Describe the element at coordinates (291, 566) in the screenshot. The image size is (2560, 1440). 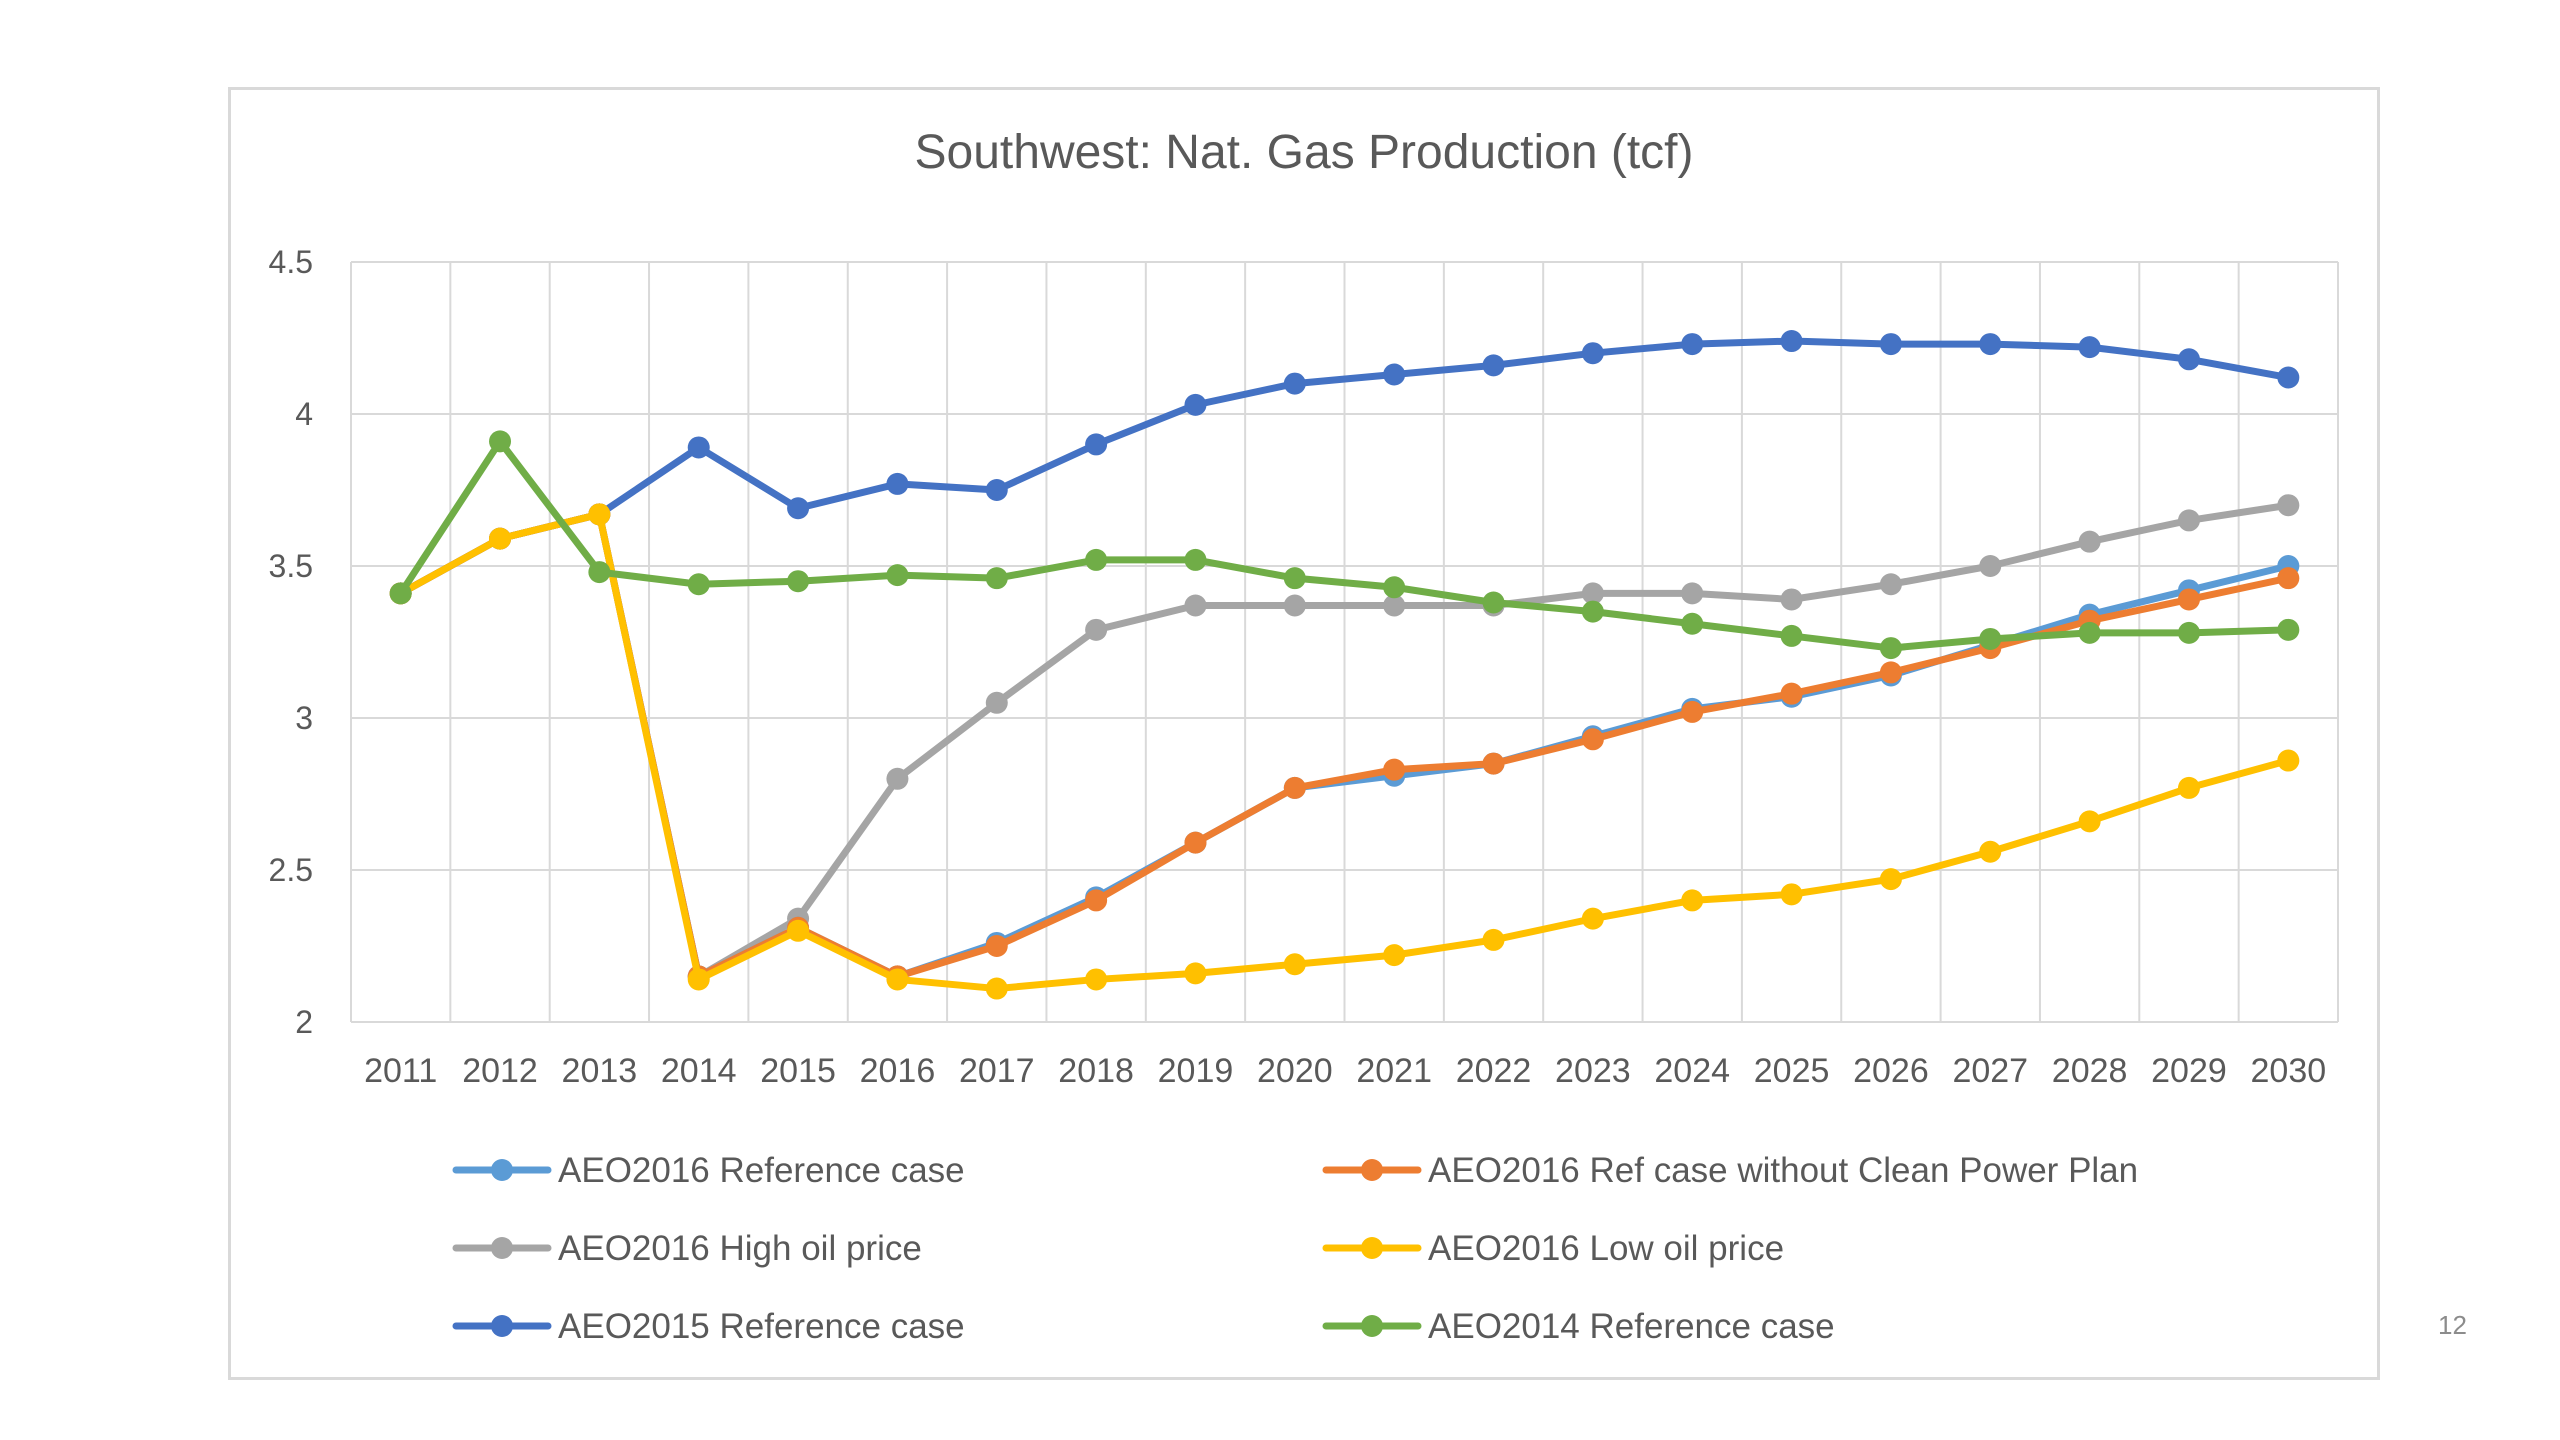
I see `y-tick-label: 3.5` at that location.